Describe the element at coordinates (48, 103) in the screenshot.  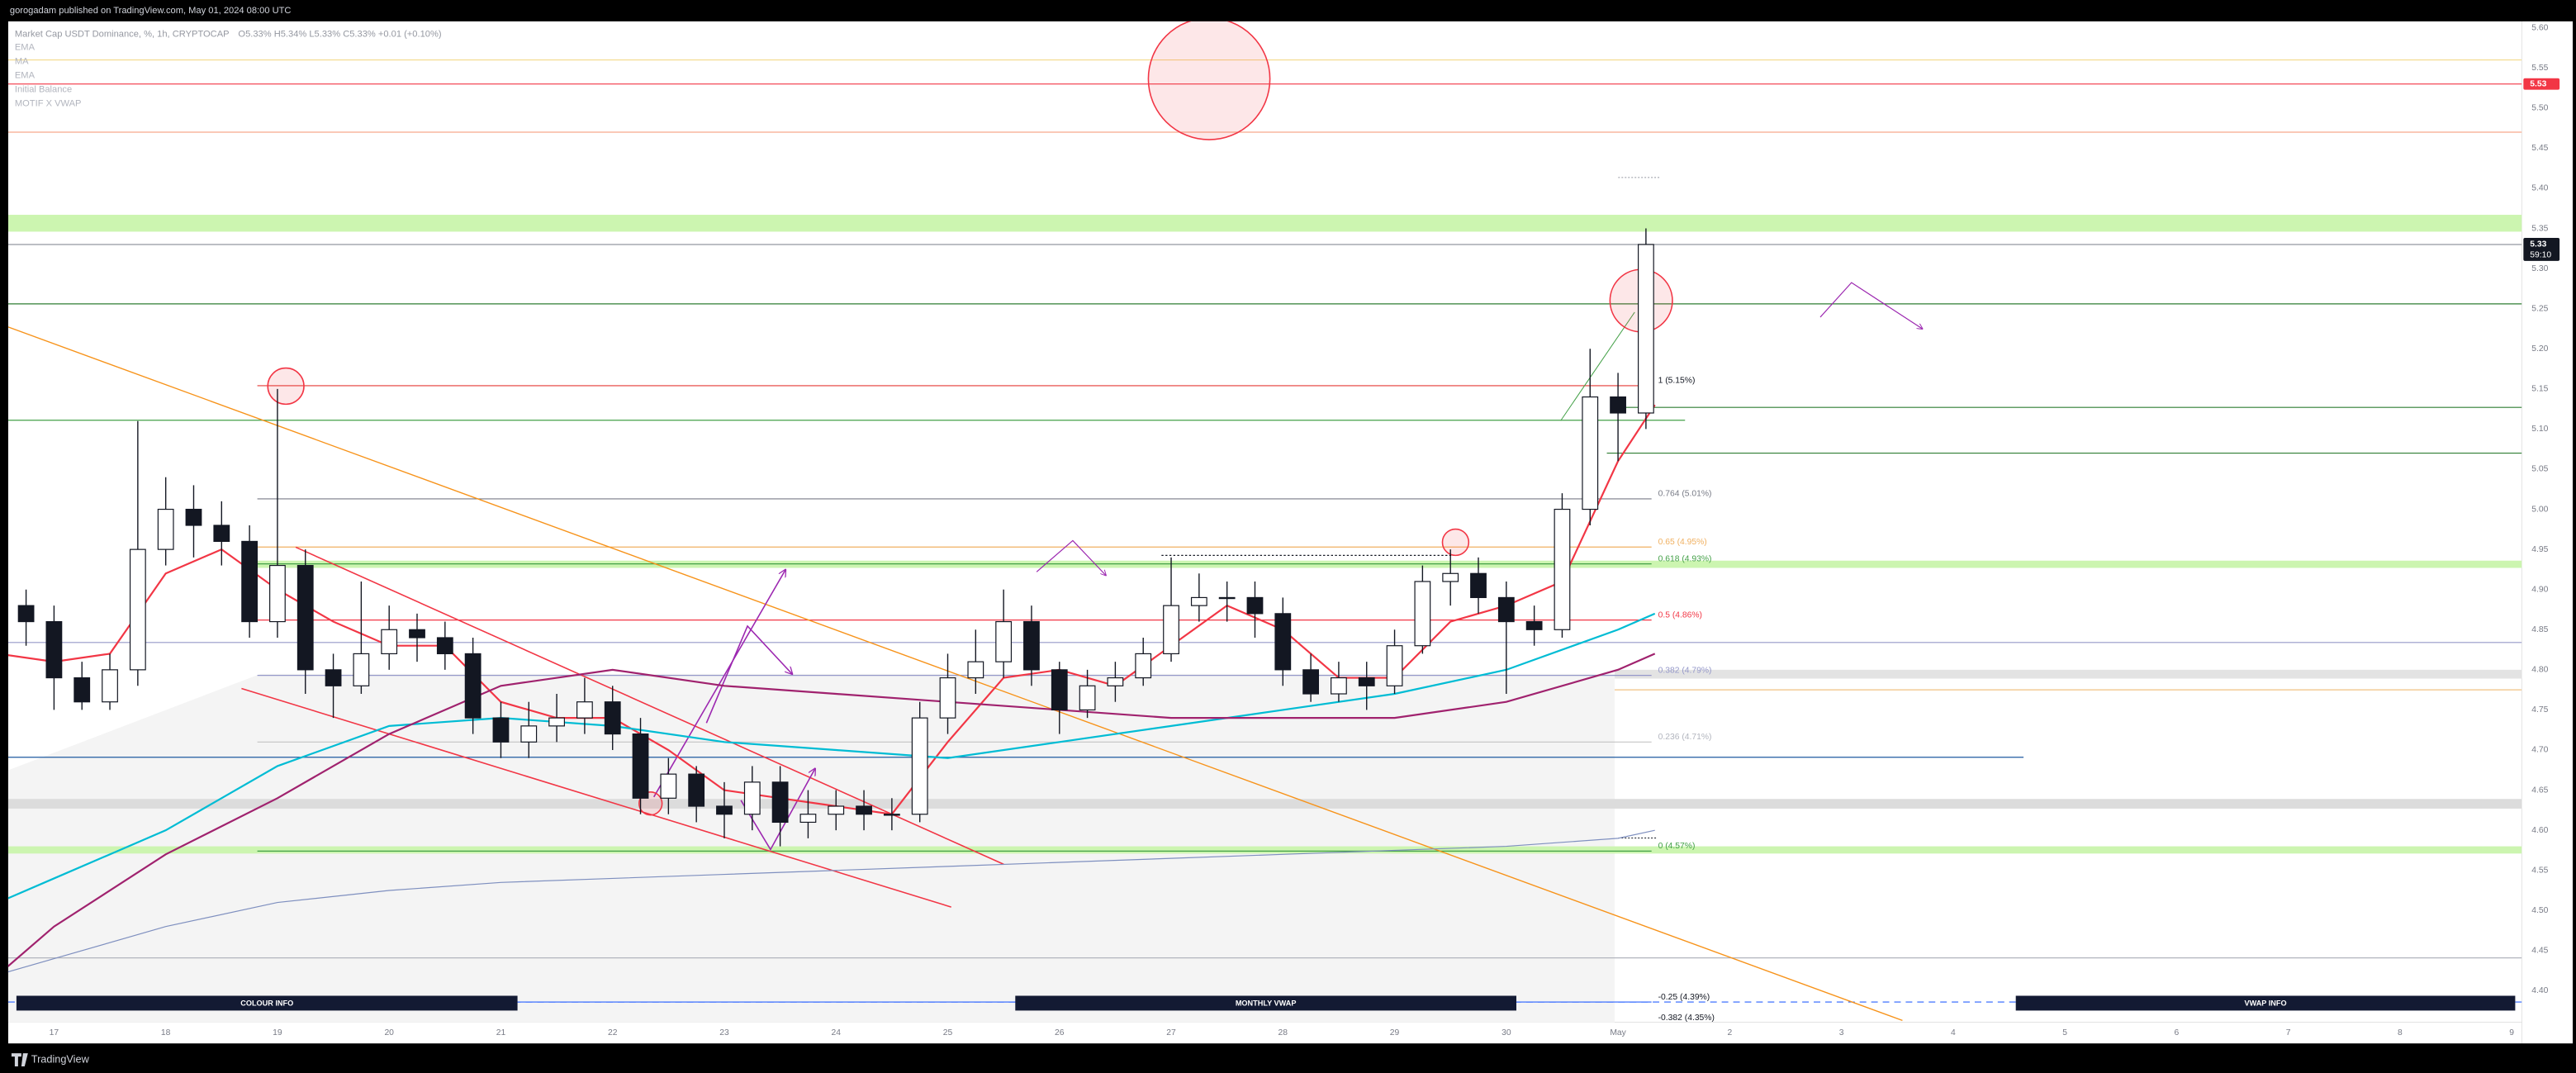
I see `legend-entry: MOTIF X VWAP` at that location.